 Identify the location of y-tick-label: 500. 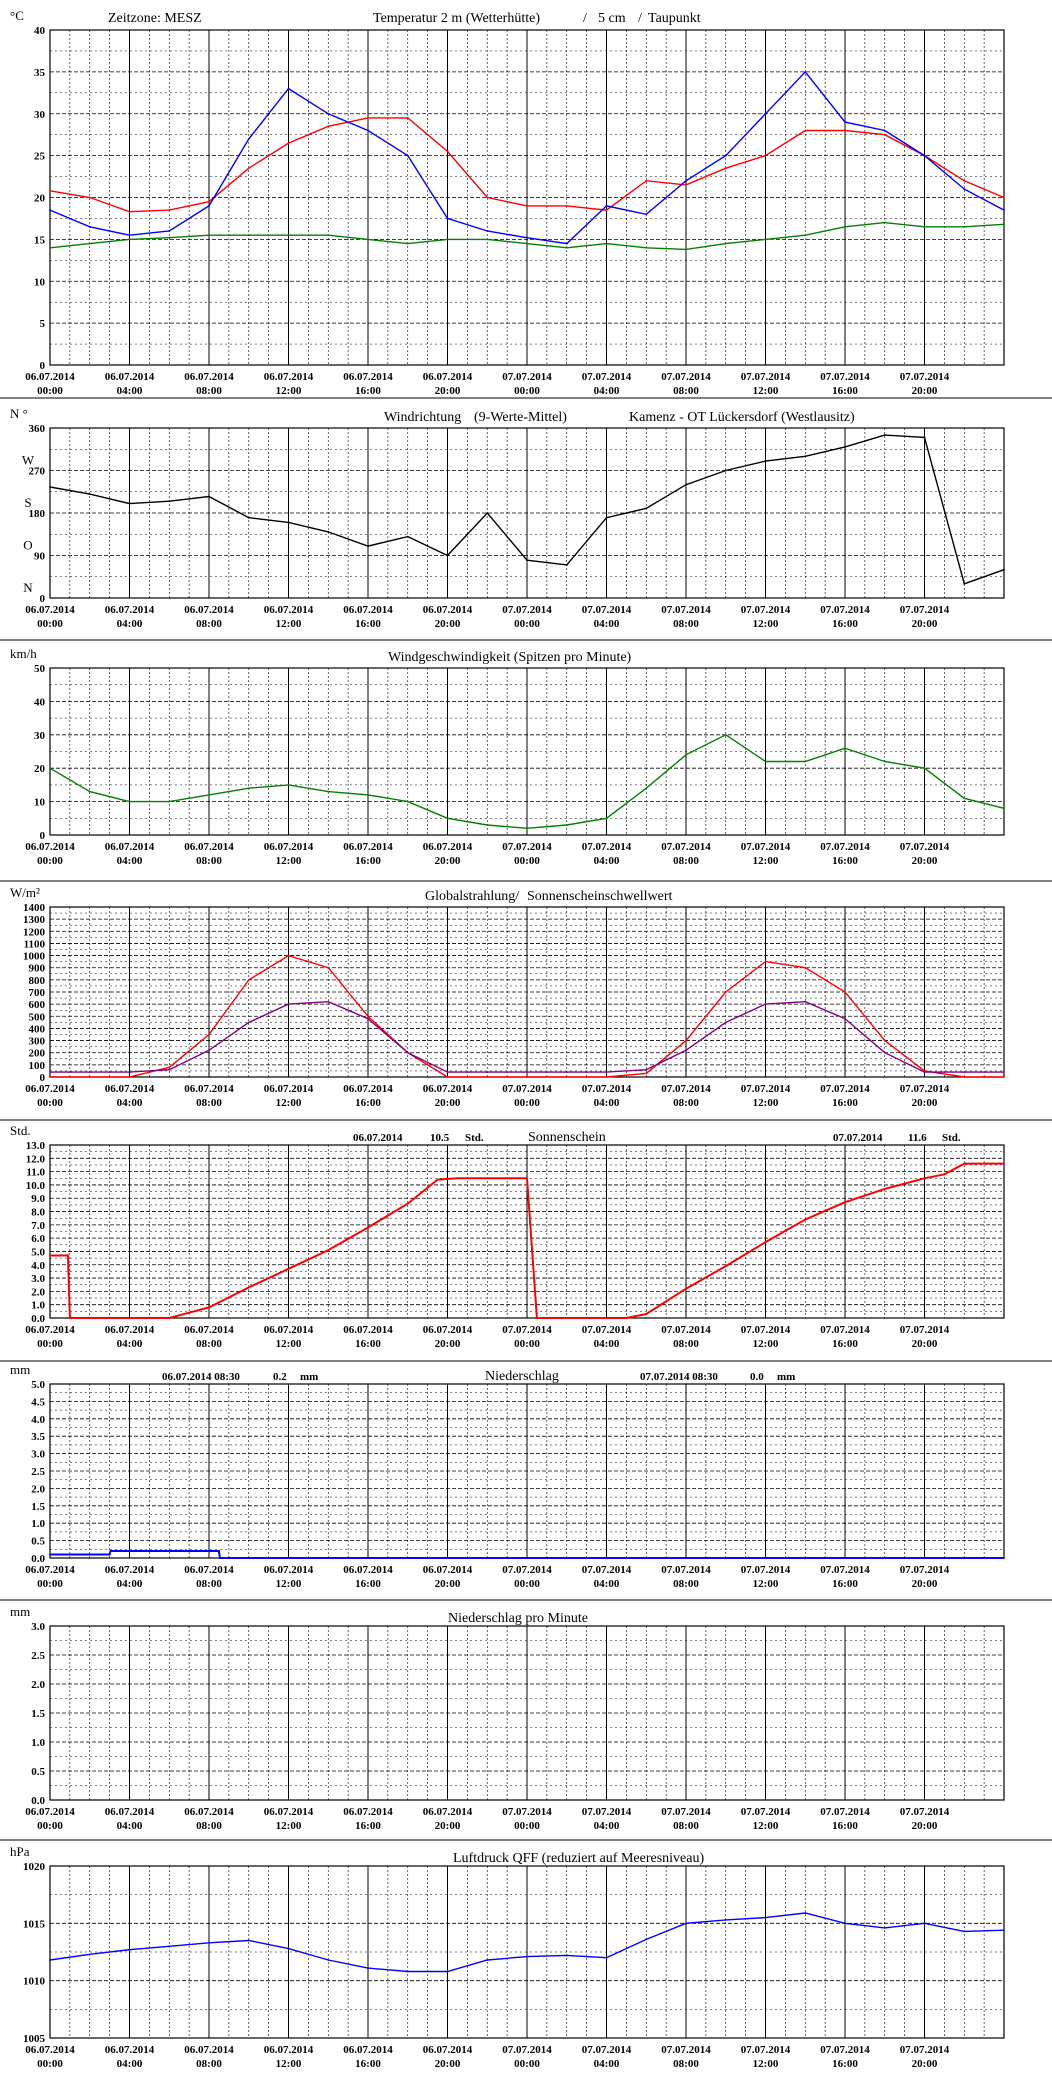
(37, 1017).